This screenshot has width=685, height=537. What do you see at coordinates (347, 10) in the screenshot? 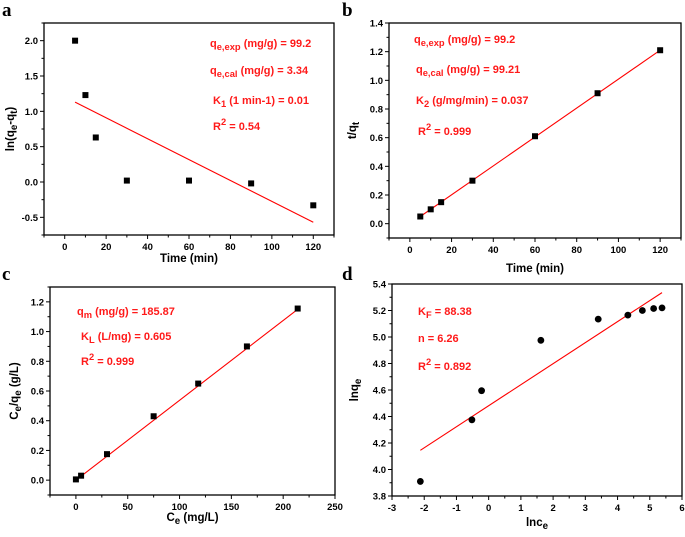
I see `panel-letter: b` at bounding box center [347, 10].